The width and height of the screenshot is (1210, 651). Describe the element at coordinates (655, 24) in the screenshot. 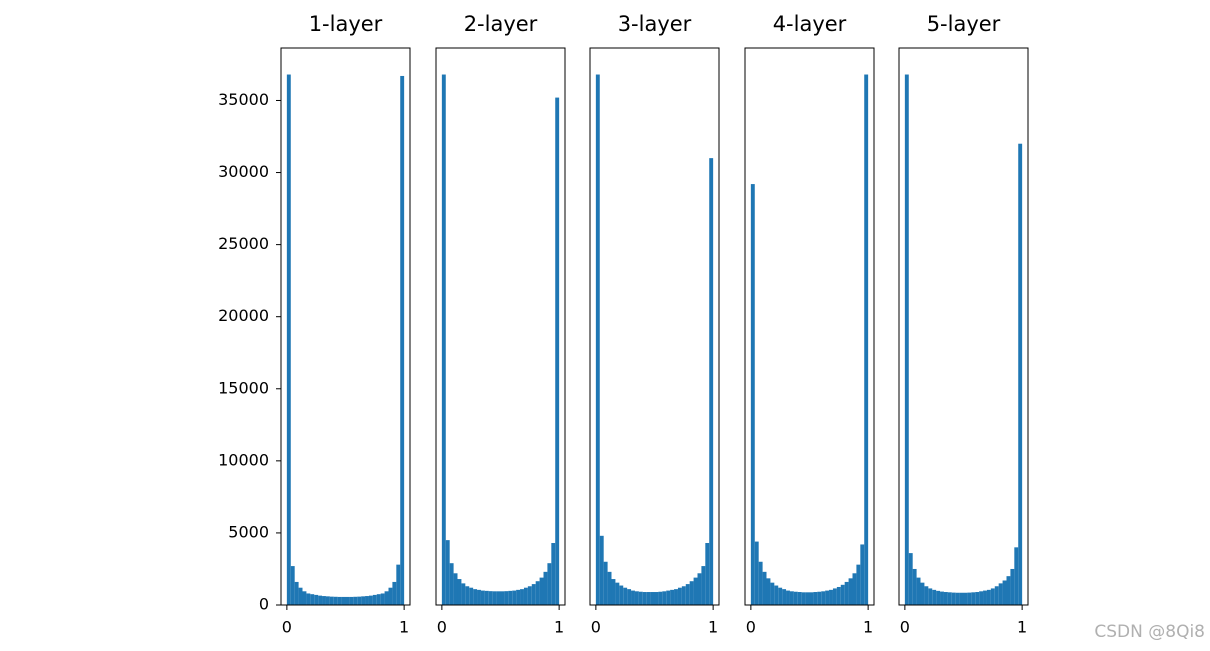

I see `panel-title: 3-layer` at that location.